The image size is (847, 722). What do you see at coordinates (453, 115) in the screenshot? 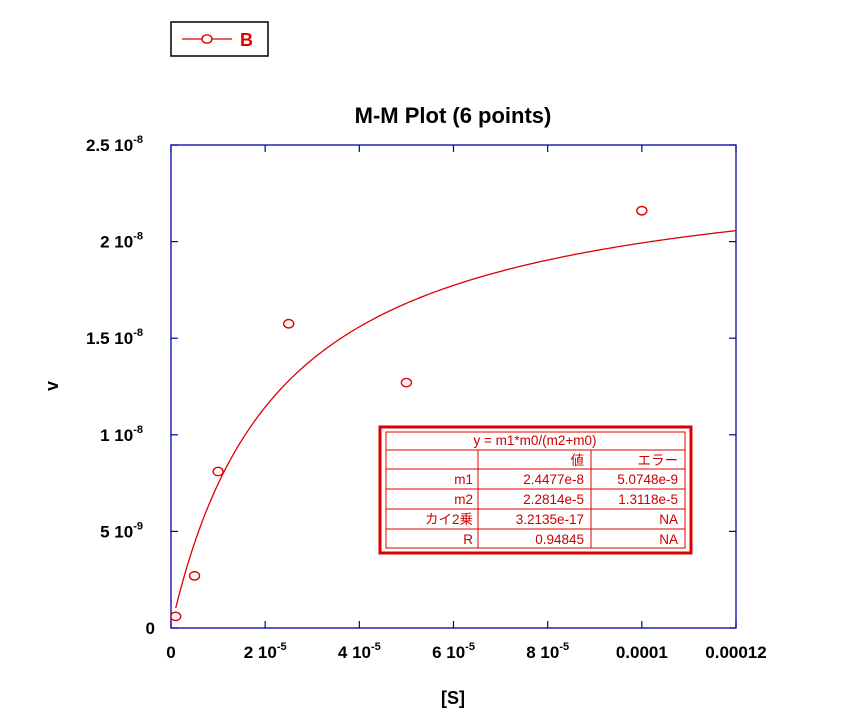
I see `chart-title: M-M Plot (6 points)` at bounding box center [453, 115].